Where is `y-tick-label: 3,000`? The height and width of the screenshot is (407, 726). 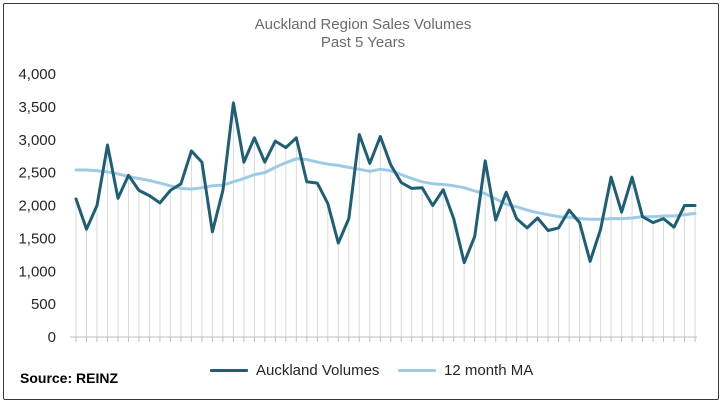 y-tick-label: 3,000 is located at coordinates (37, 140).